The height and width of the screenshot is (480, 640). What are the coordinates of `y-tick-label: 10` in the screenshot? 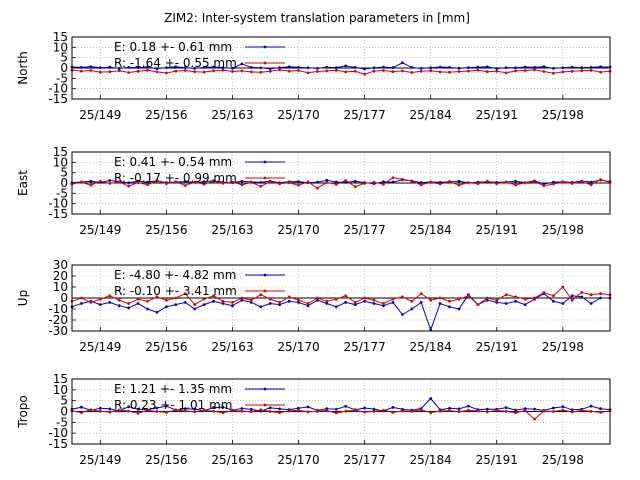 It's located at (60, 390).